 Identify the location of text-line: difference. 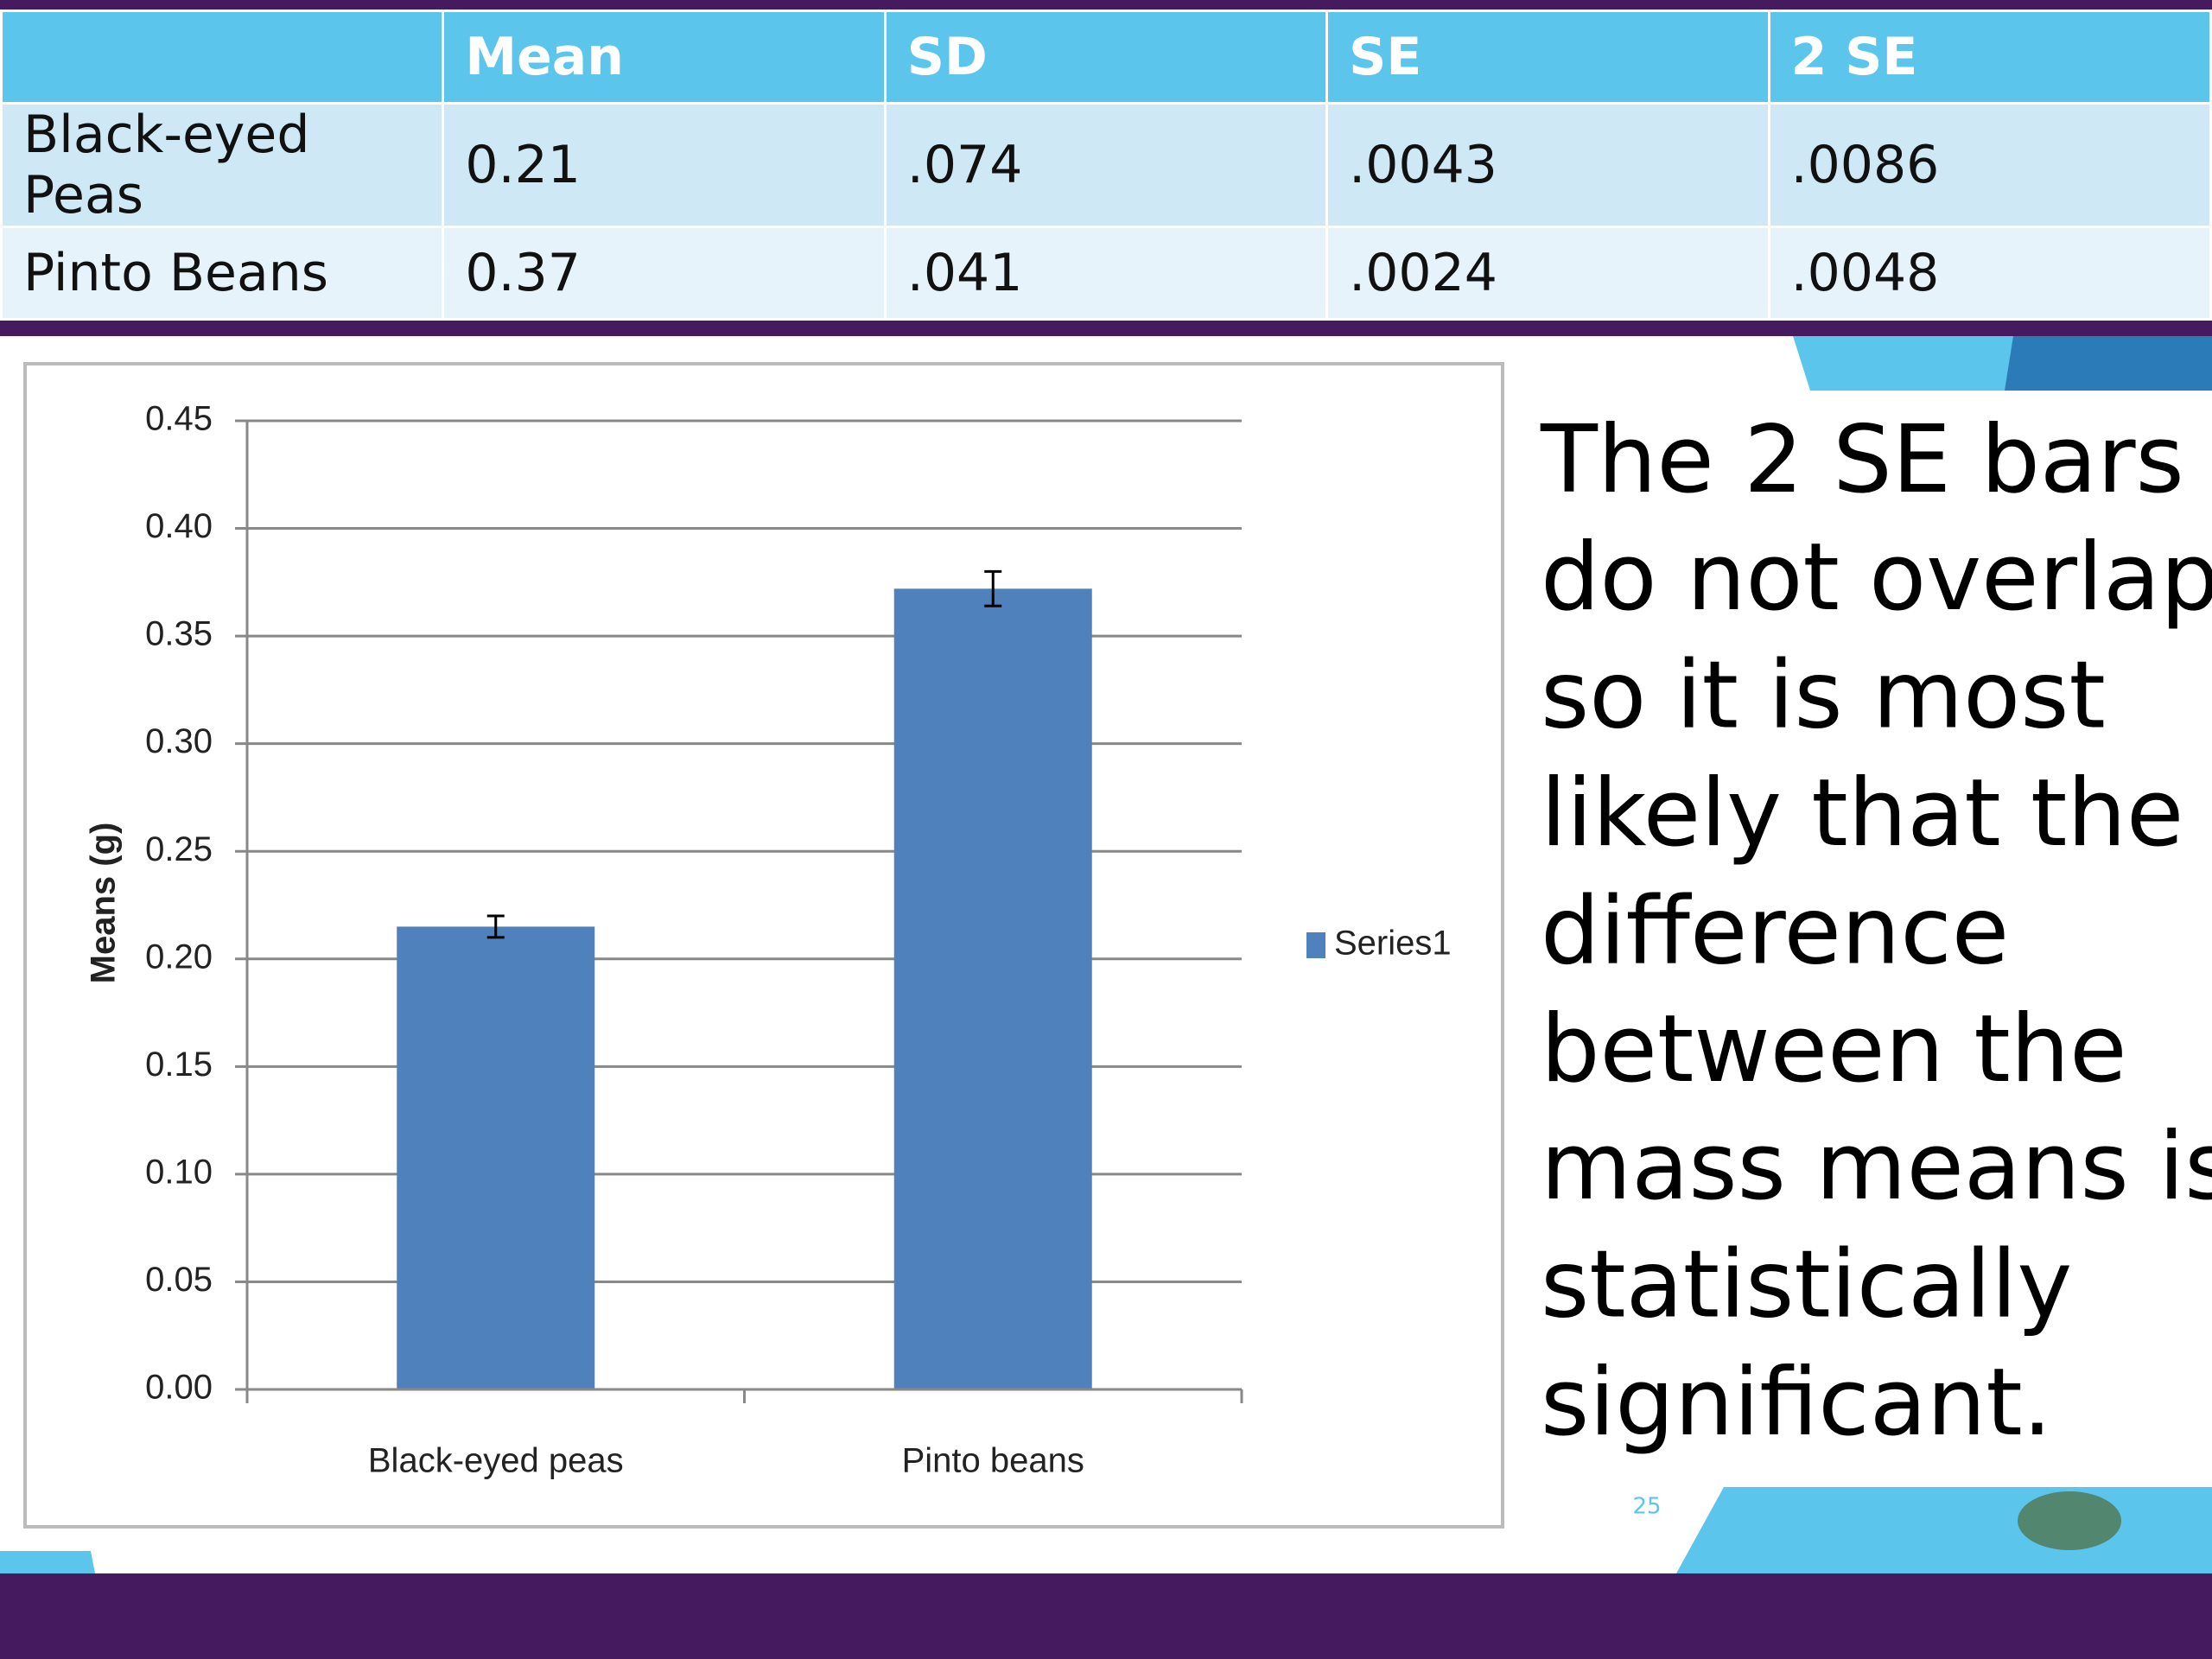
(1775, 931).